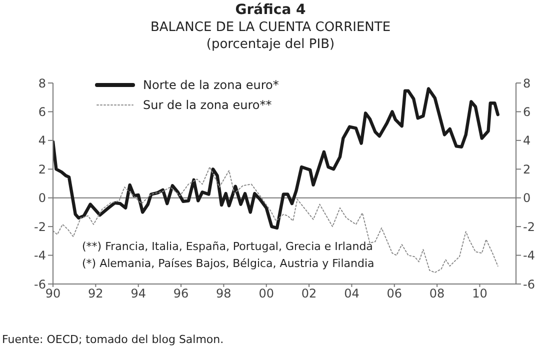  Describe the element at coordinates (42, 111) in the screenshot. I see `y-tick-label: 6` at that location.